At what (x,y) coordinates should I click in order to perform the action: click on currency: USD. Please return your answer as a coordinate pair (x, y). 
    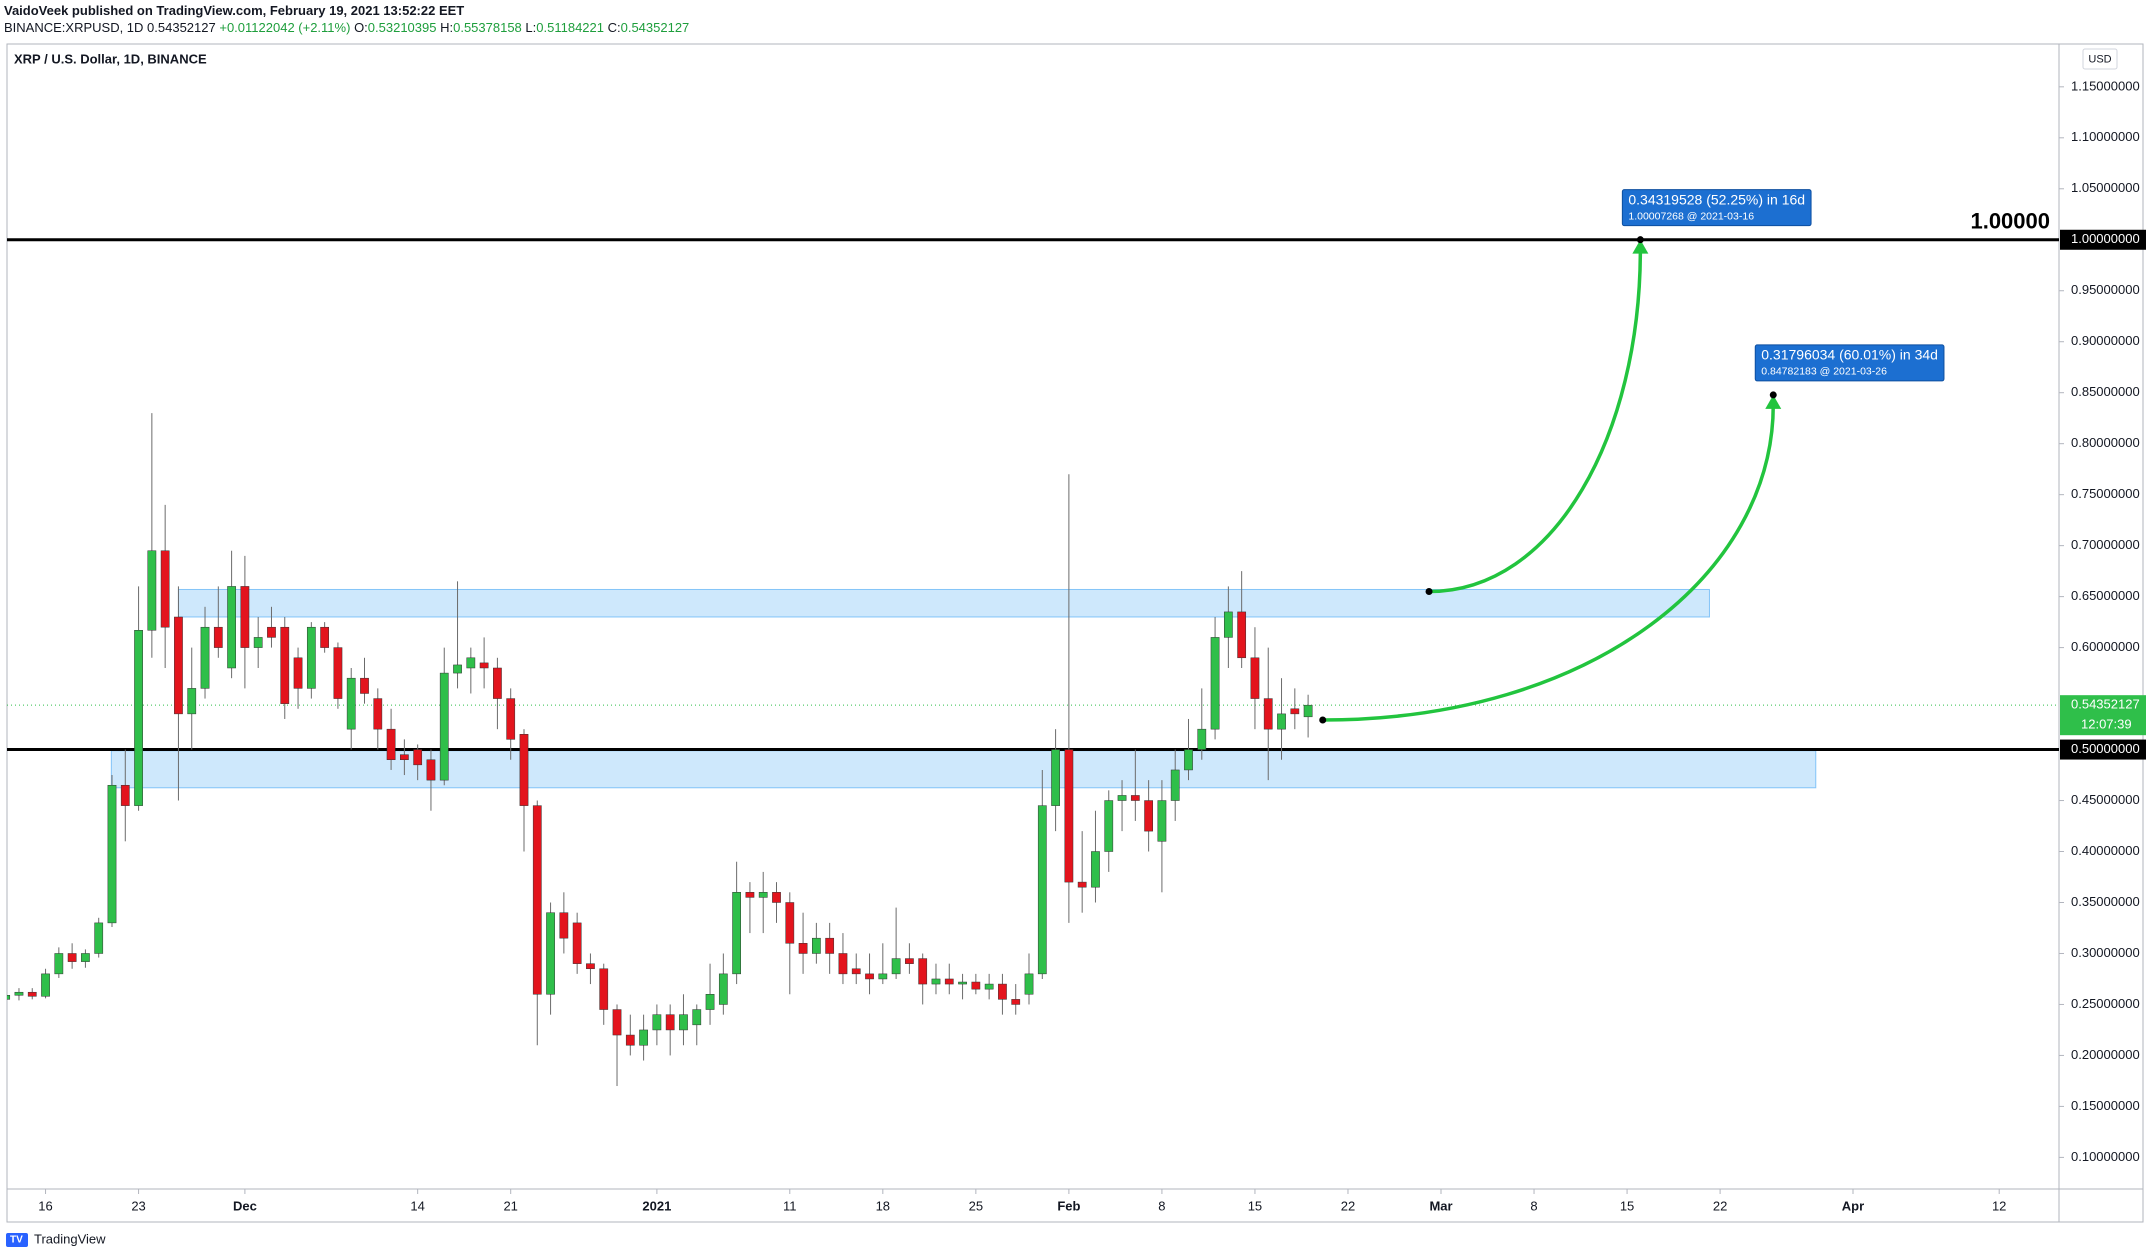
    Looking at the image, I should click on (2099, 59).